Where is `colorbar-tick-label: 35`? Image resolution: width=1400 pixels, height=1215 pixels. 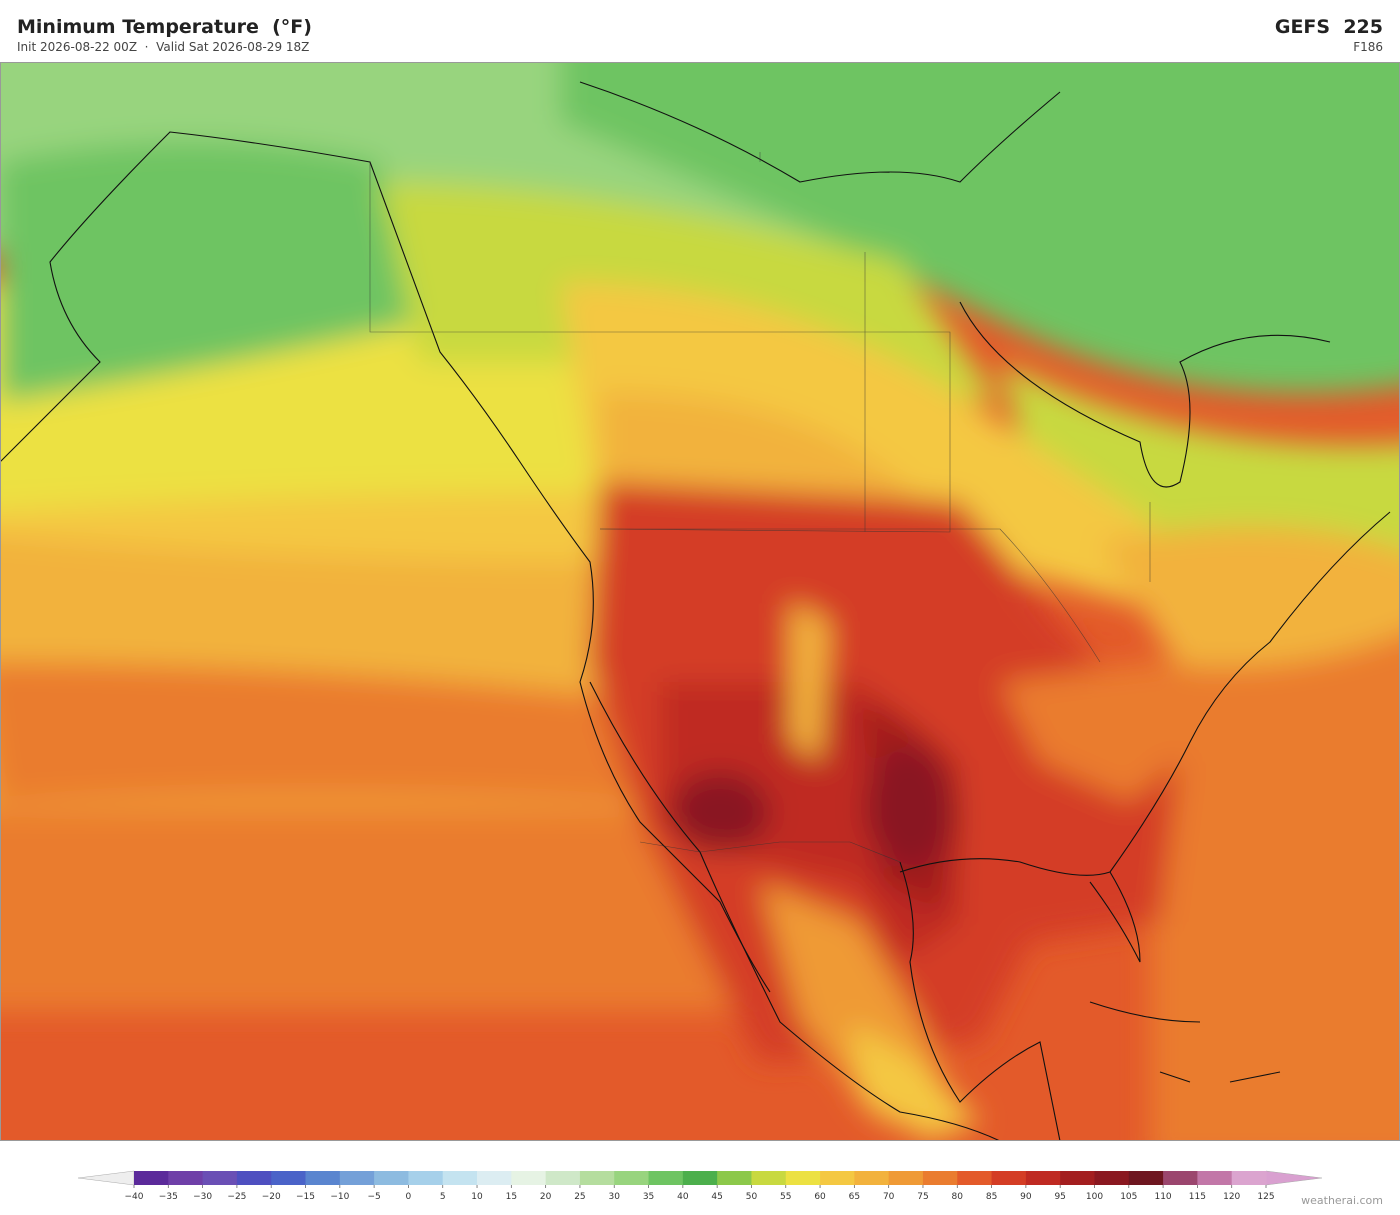 colorbar-tick-label: 35 is located at coordinates (648, 1197).